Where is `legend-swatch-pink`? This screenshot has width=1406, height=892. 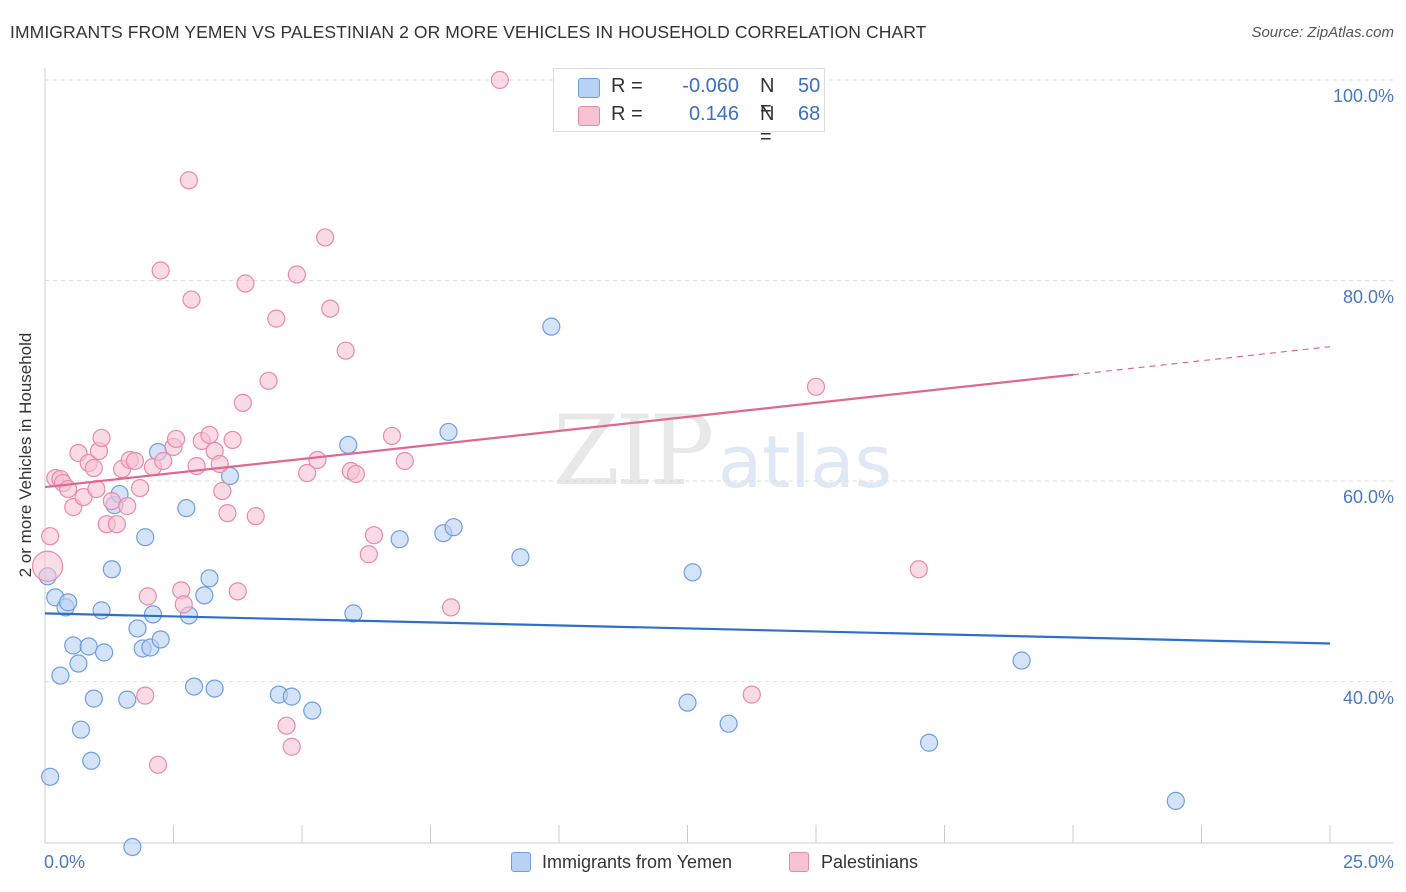 legend-swatch-pink is located at coordinates (589, 116).